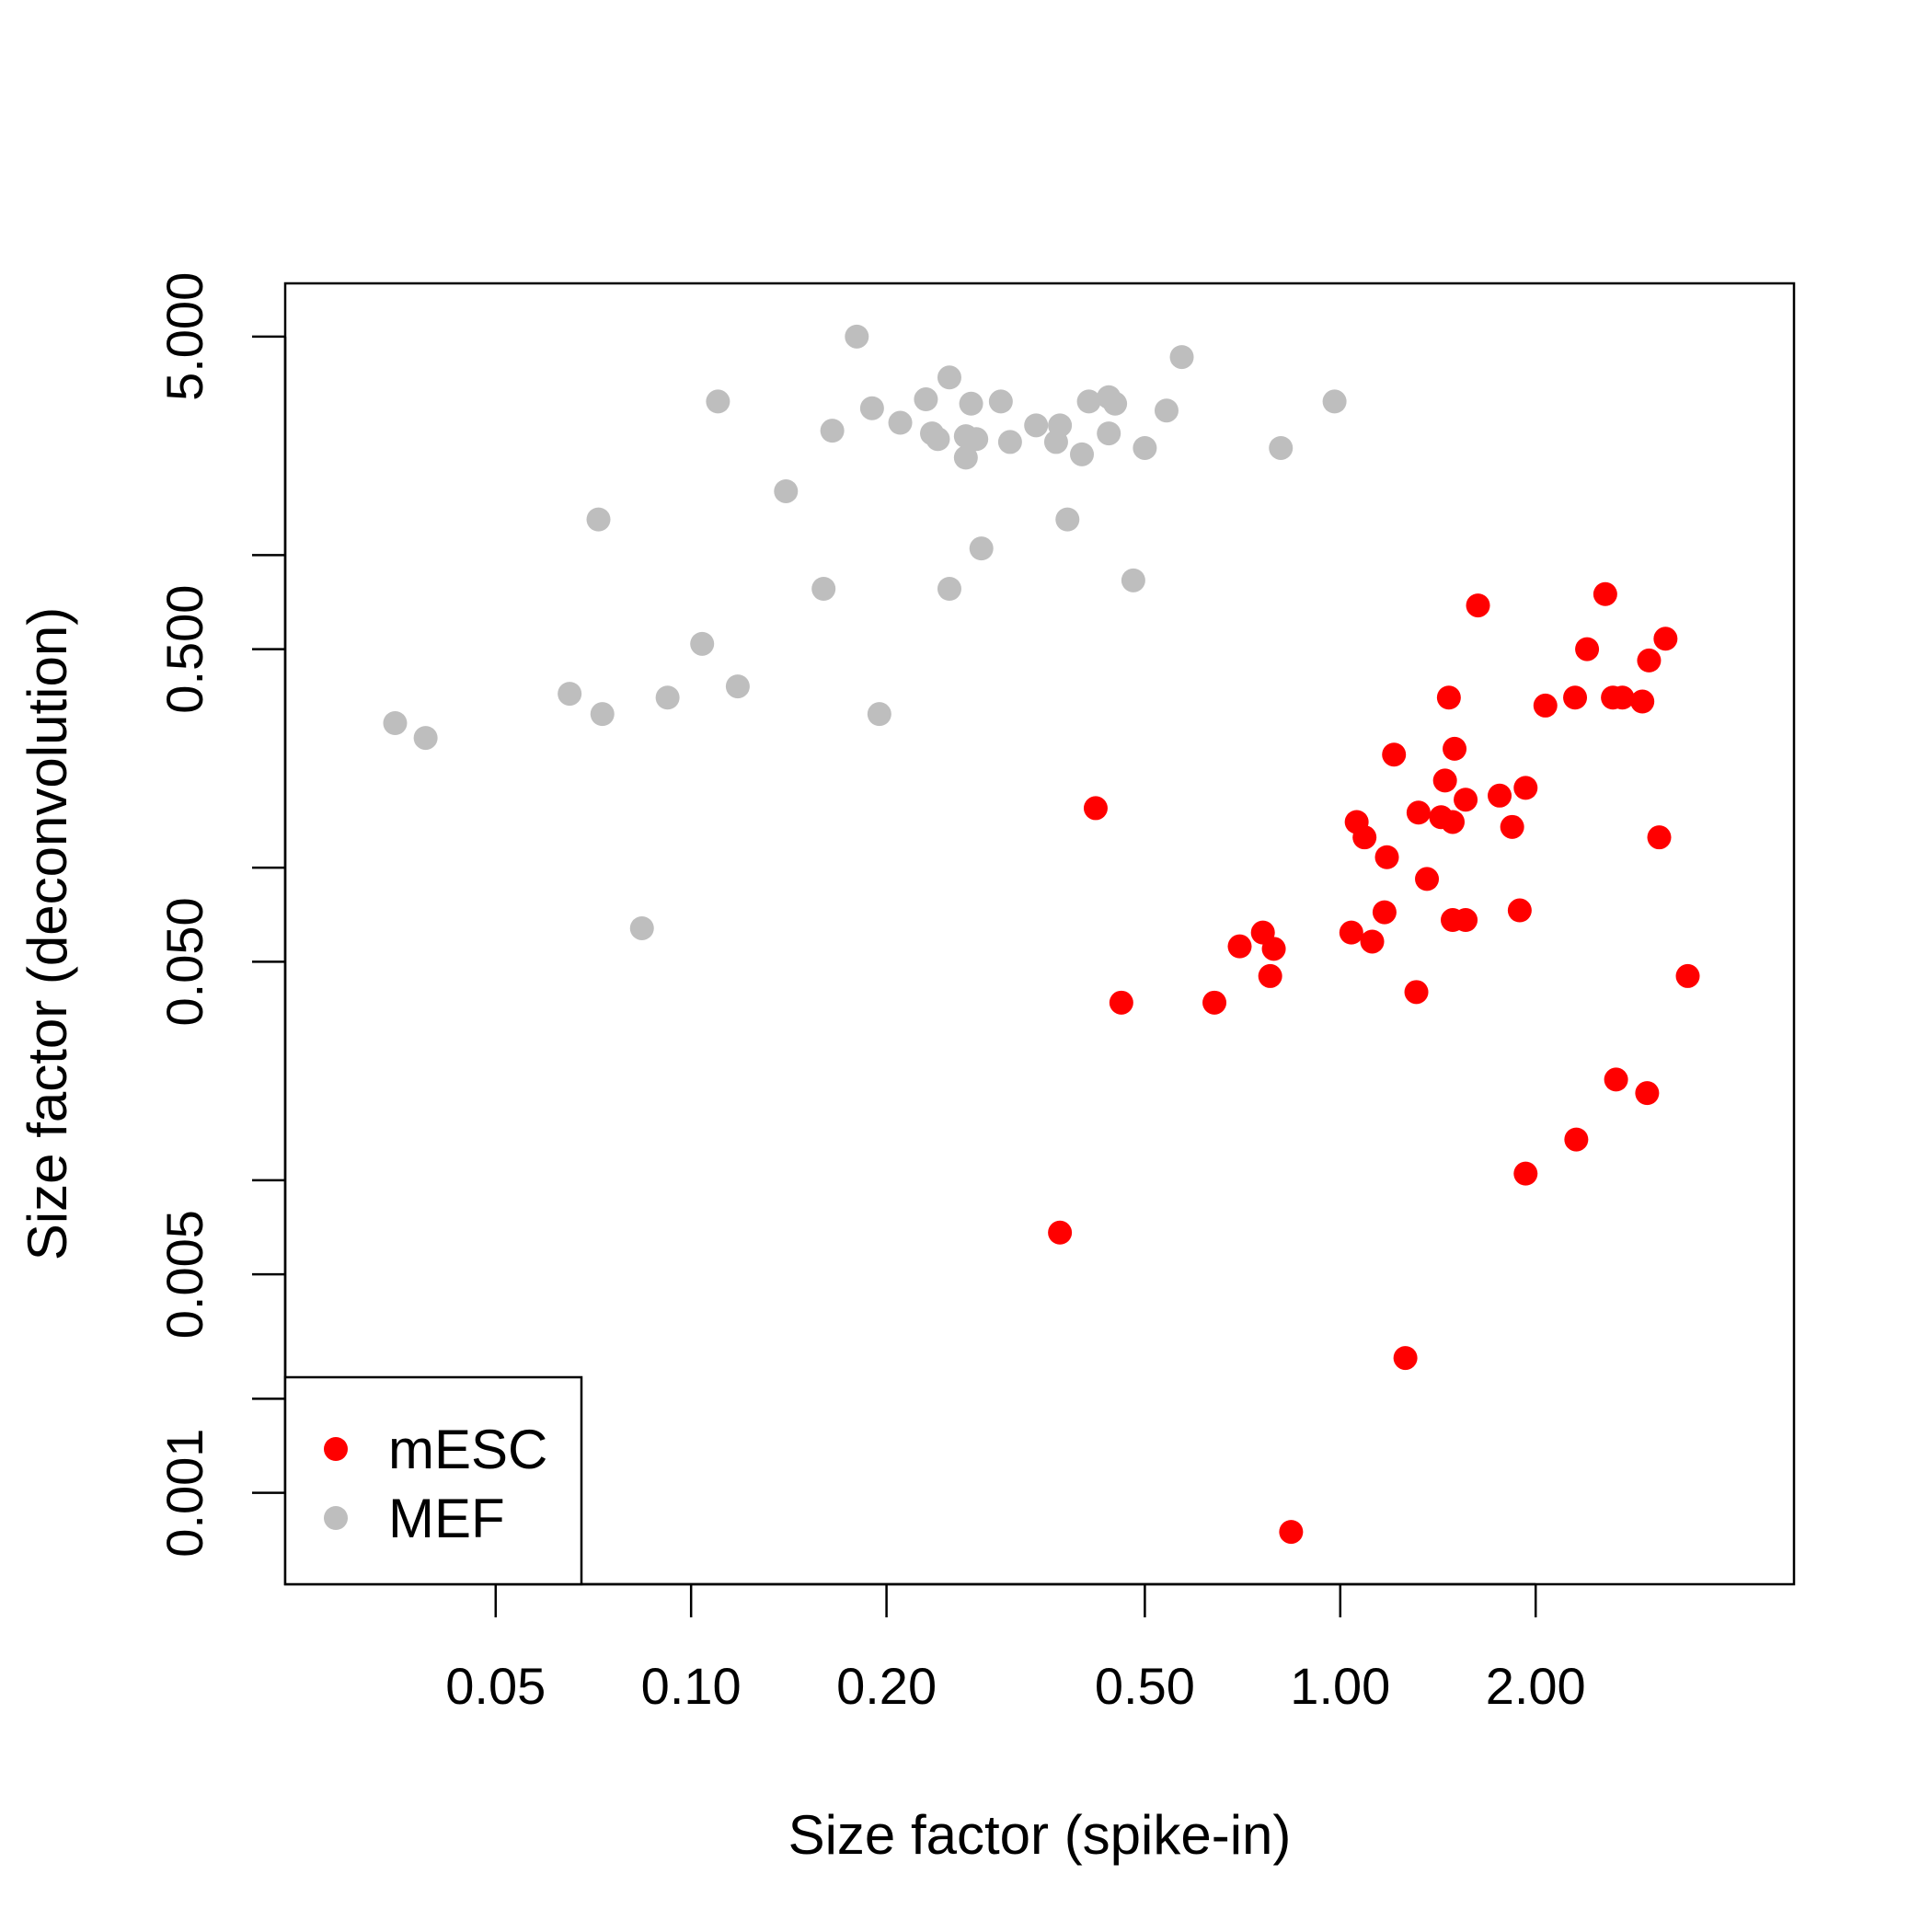 The height and width of the screenshot is (1932, 1932). Describe the element at coordinates (1040, 1835) in the screenshot. I see `x-axis-title: Size factor (spike-in)` at that location.